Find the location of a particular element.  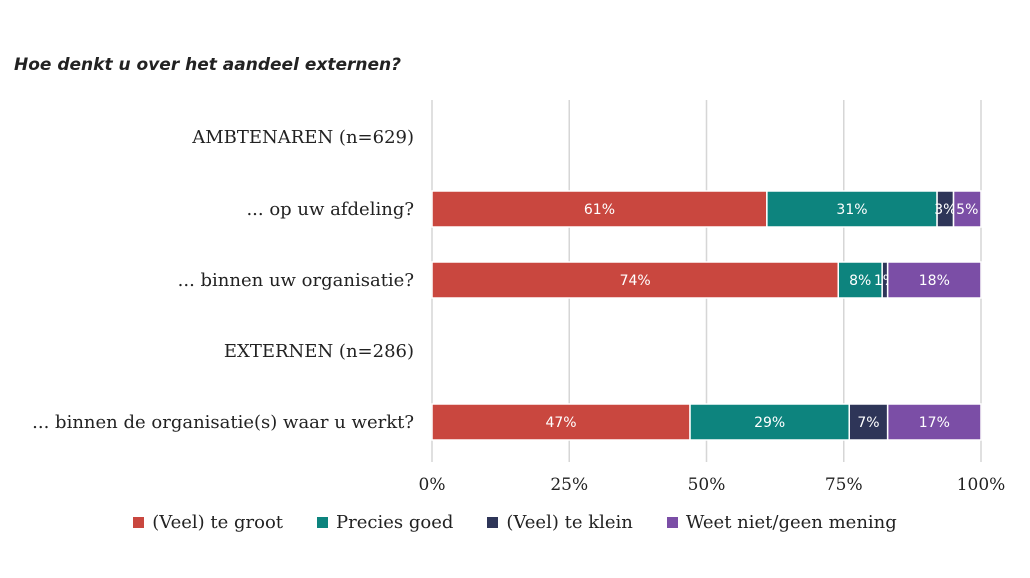

x-tick-label: 75% is located at coordinates (844, 485).